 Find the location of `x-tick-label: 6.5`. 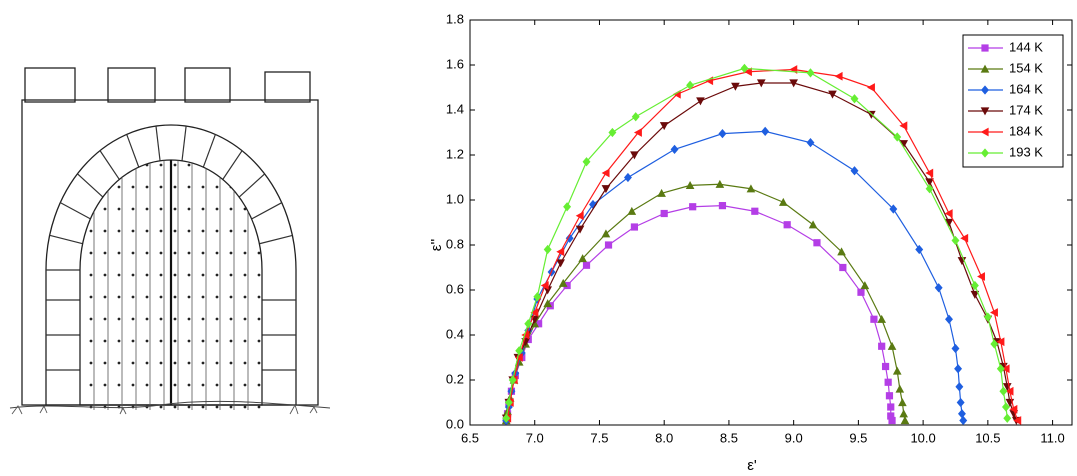

x-tick-label: 6.5 is located at coordinates (470, 437).